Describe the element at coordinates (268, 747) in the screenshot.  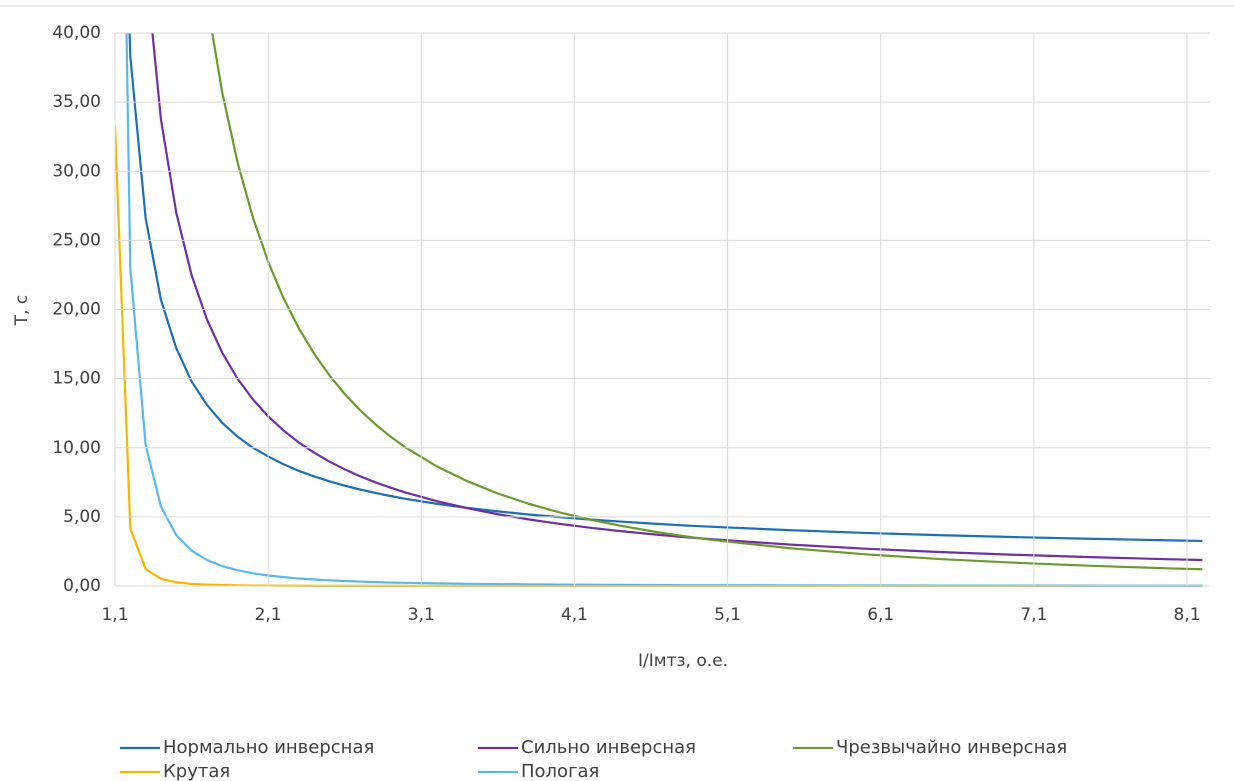
I see `legend-label: Нормально инверсная` at that location.